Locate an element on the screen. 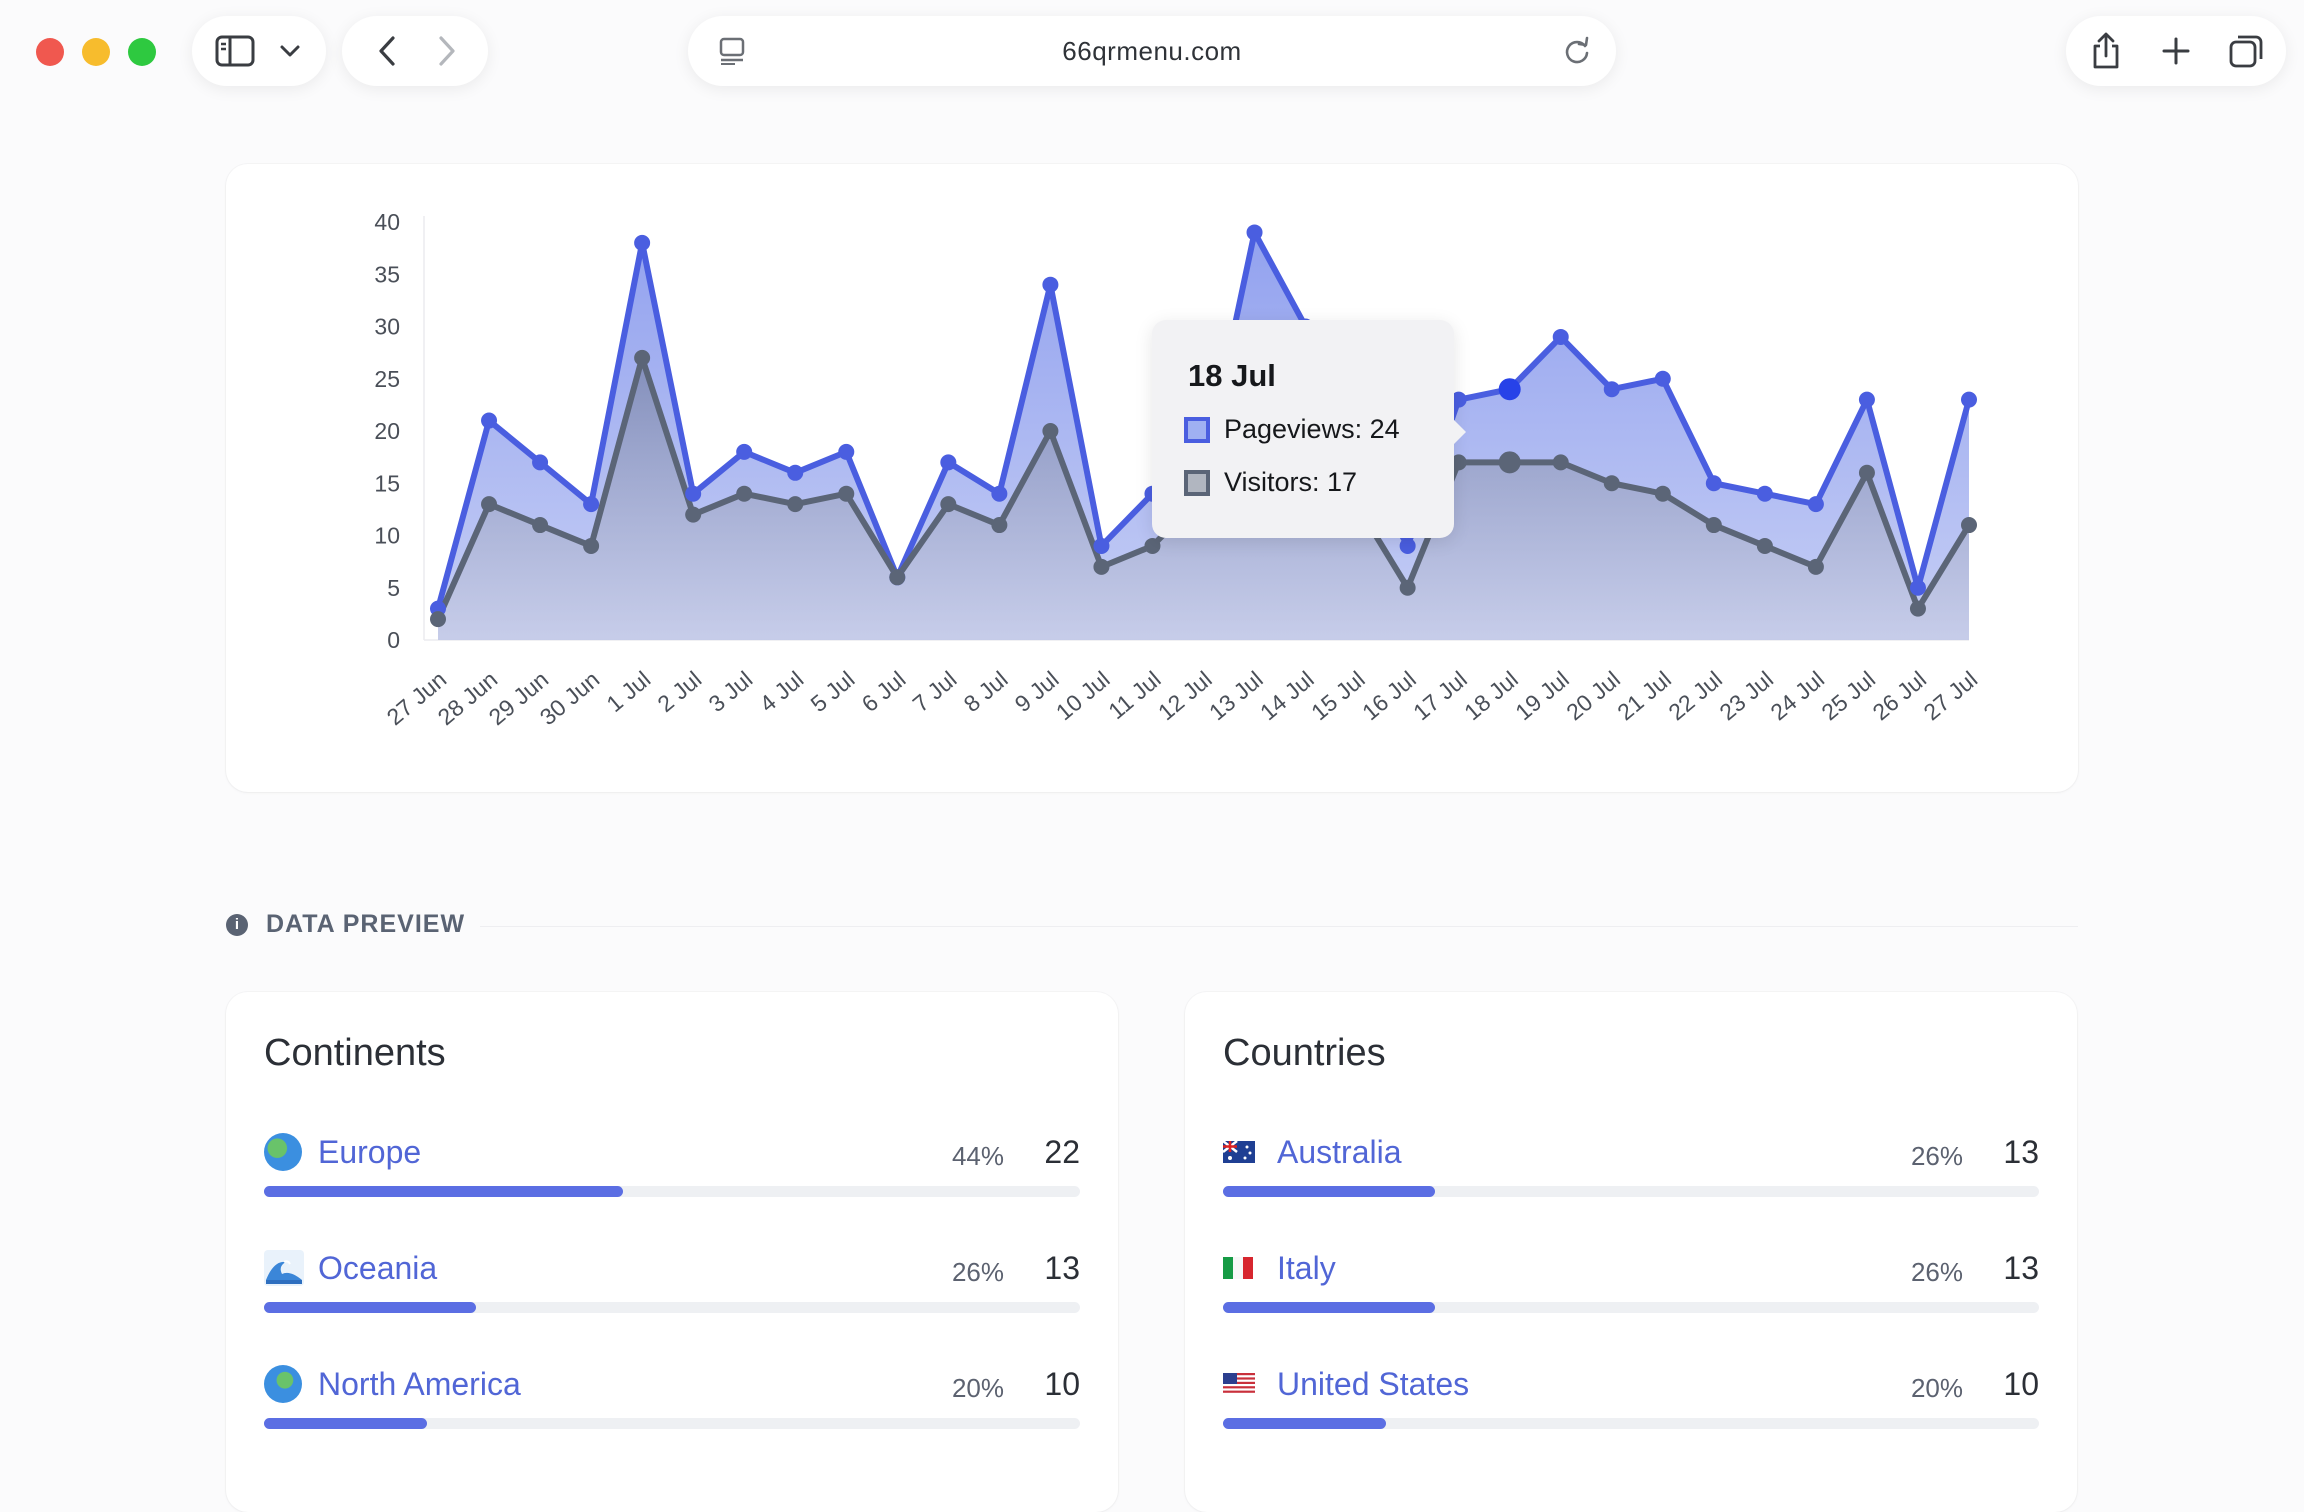 This screenshot has height=1512, width=2304. info-icon: i is located at coordinates (237, 924).